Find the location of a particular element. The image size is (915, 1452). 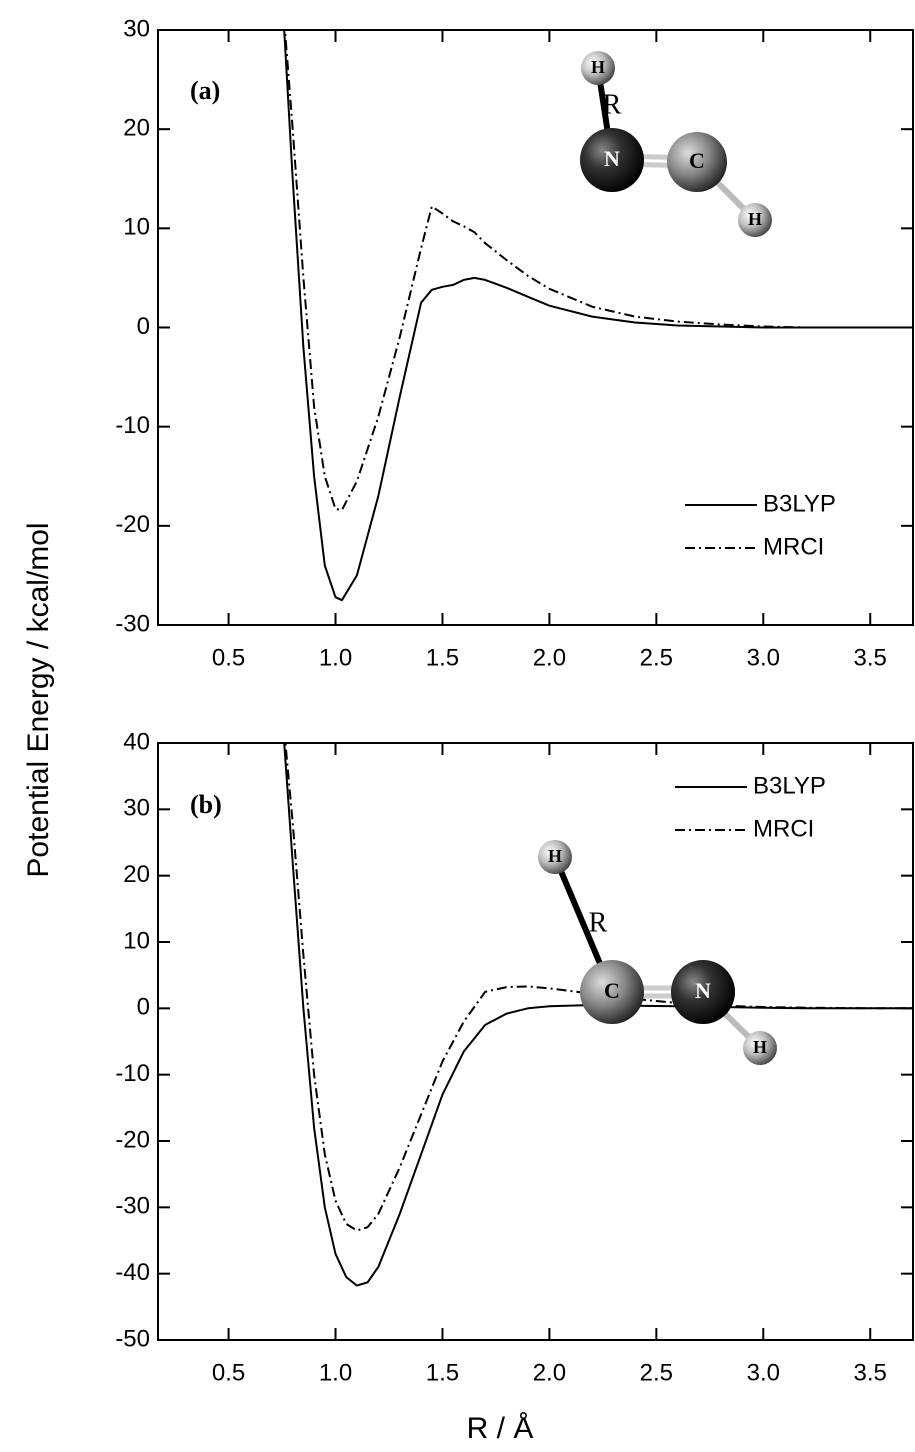

panel-label: (b) is located at coordinates (206, 804).